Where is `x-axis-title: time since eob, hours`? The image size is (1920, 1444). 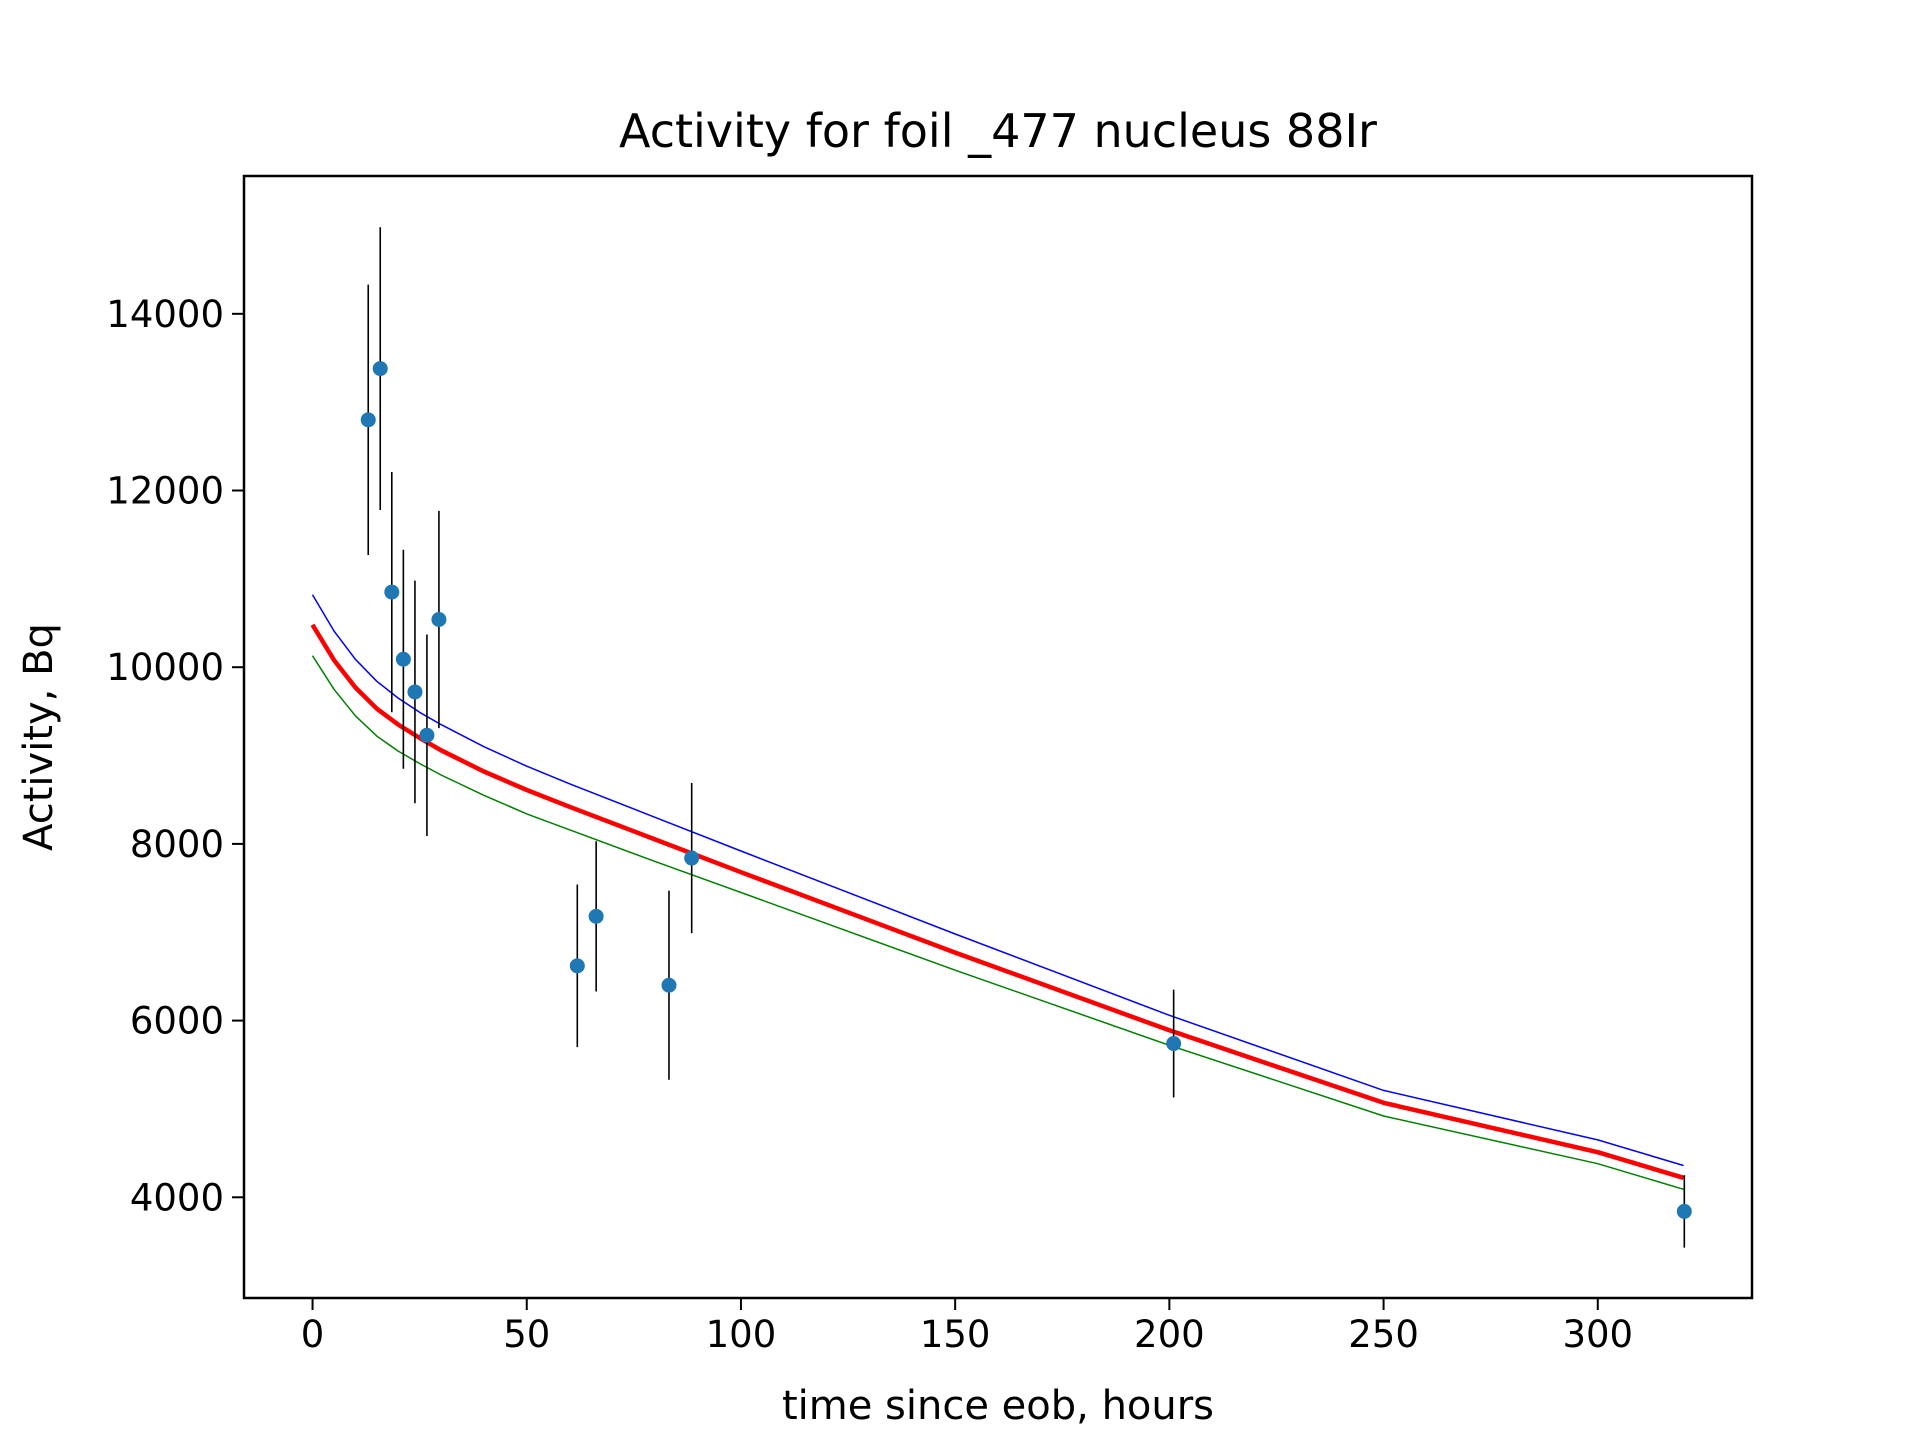
x-axis-title: time since eob, hours is located at coordinates (998, 1406).